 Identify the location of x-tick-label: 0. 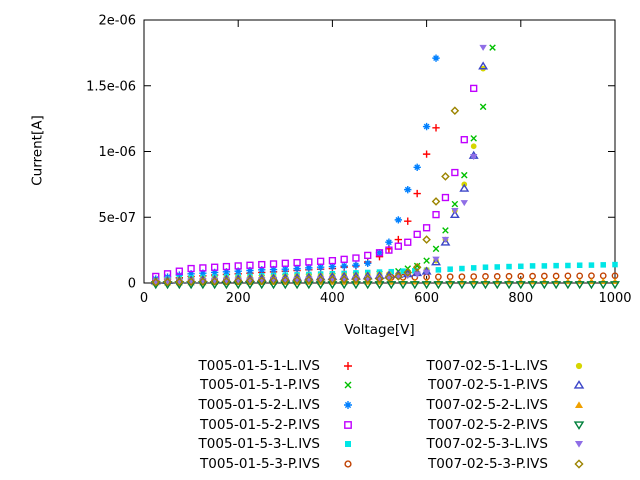
(144, 298).